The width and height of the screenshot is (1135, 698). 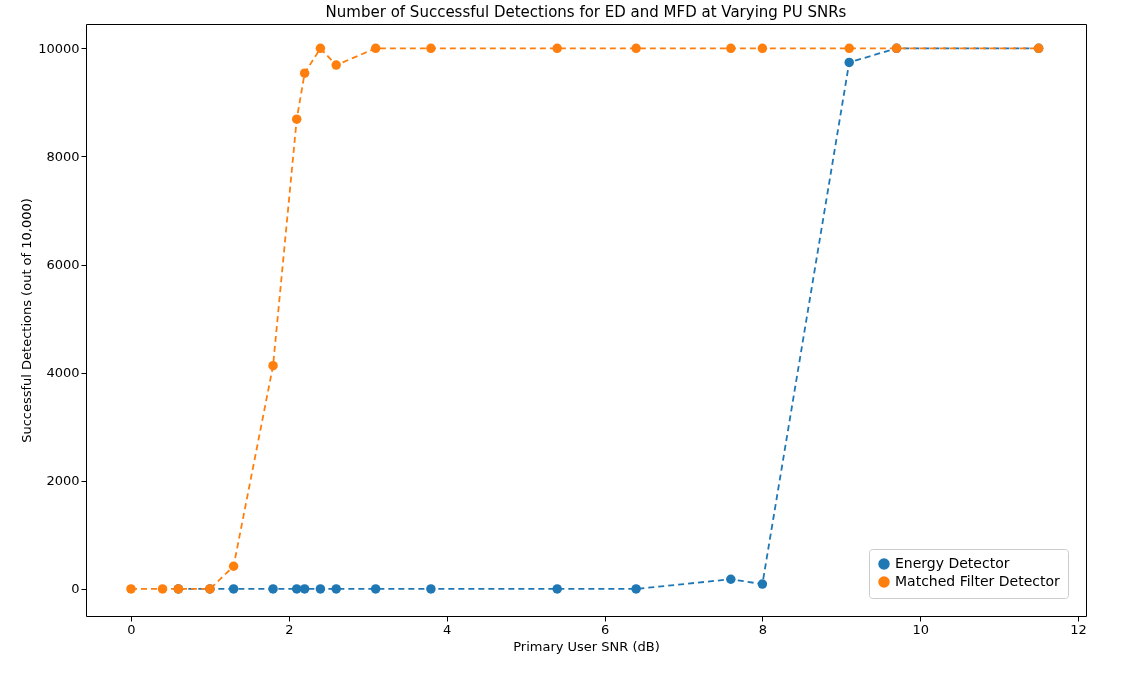 What do you see at coordinates (586, 12) in the screenshot?
I see `chart-title: Number of Successful Detections for ED and MFD at Varying PU SNRs` at bounding box center [586, 12].